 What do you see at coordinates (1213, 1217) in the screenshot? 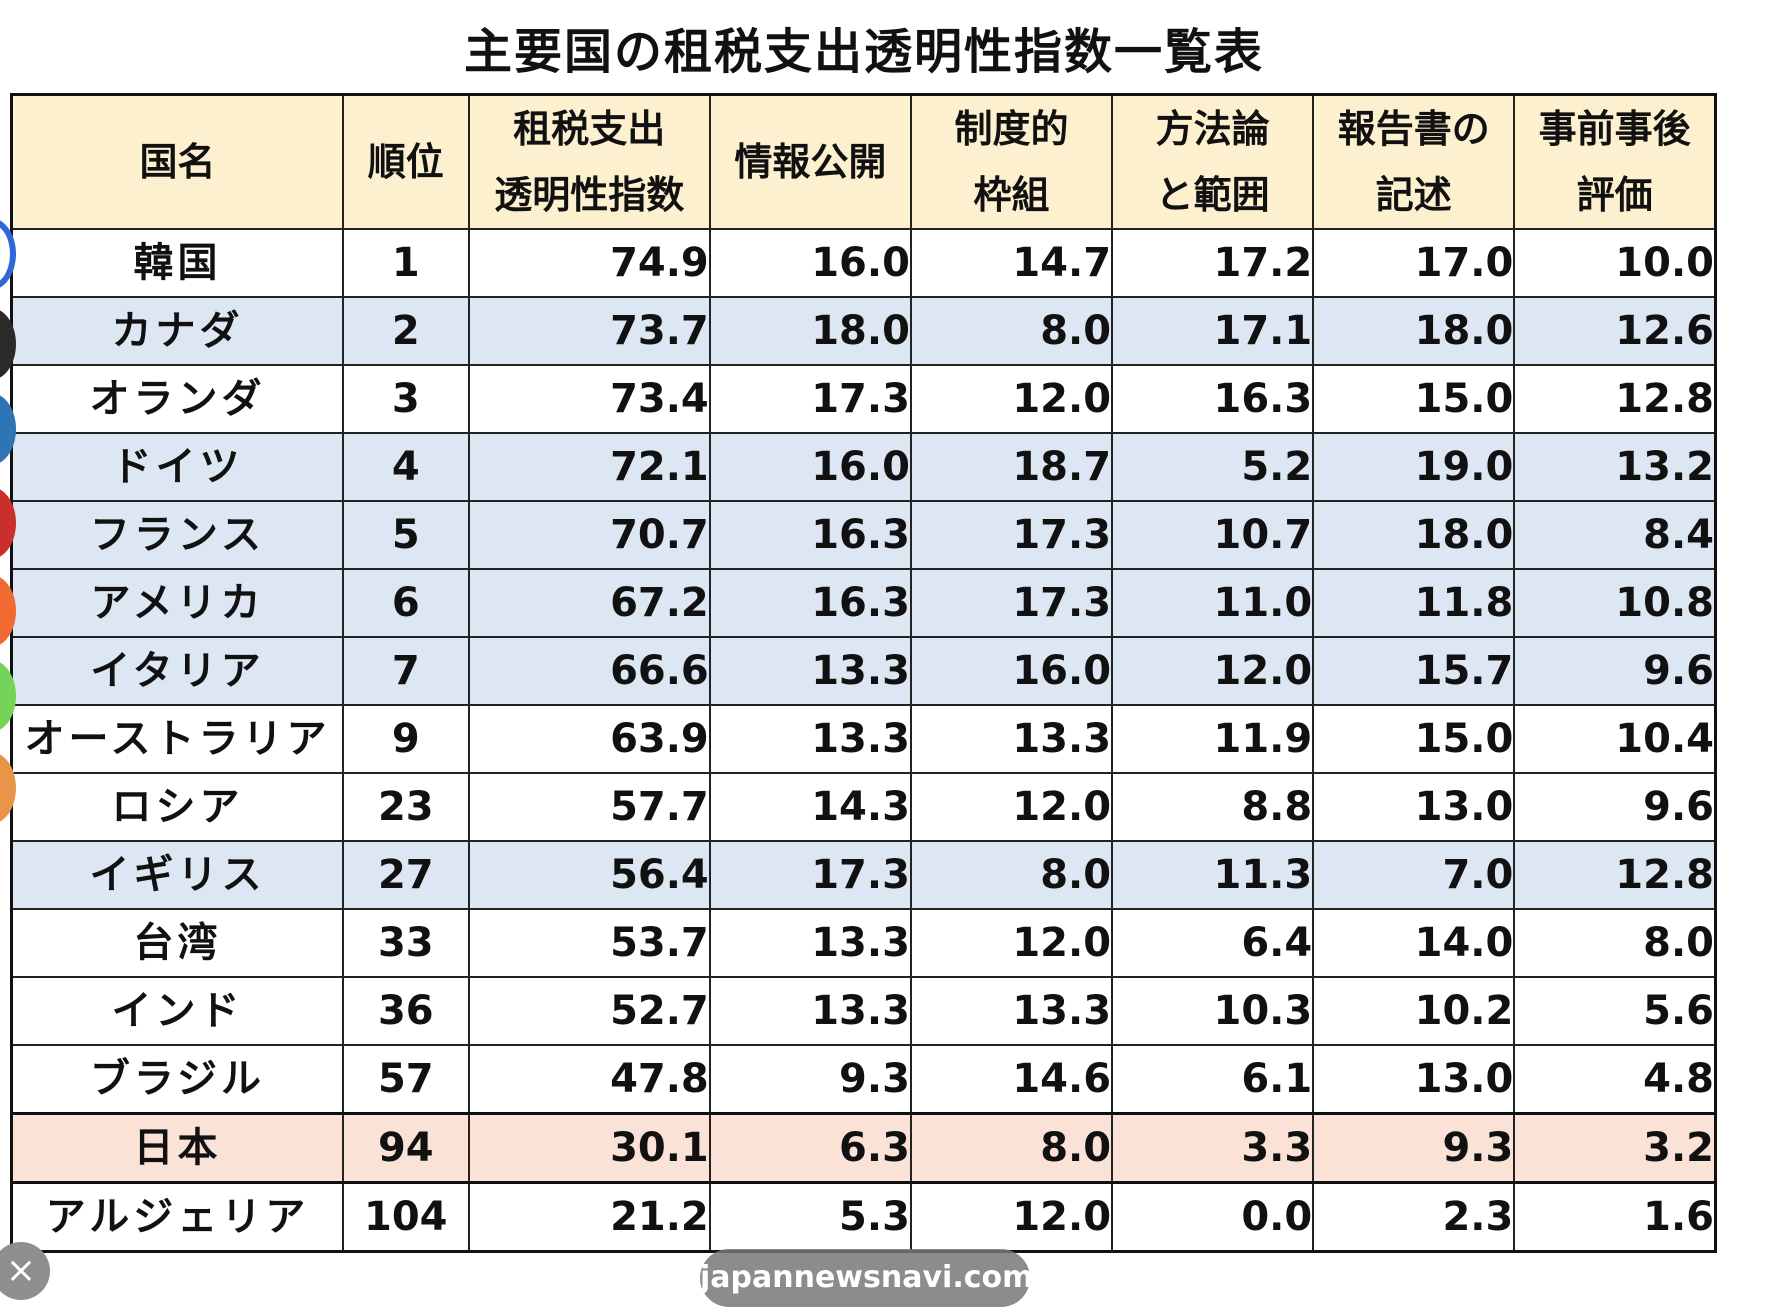
I see `cell-method: 0.0` at bounding box center [1213, 1217].